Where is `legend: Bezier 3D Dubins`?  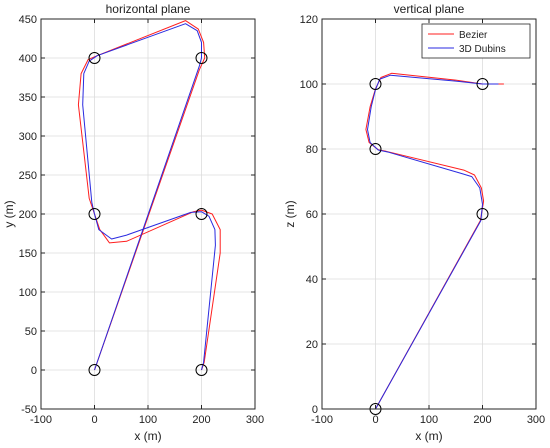
legend: Bezier 3D Dubins is located at coordinates (476, 41).